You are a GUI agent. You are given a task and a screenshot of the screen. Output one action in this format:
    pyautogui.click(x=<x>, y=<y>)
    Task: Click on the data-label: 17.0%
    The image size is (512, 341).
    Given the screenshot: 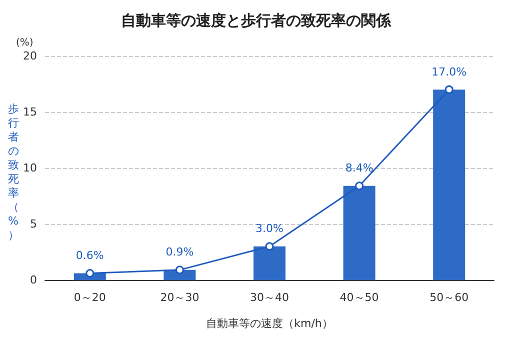 What is the action you would take?
    pyautogui.click(x=449, y=71)
    